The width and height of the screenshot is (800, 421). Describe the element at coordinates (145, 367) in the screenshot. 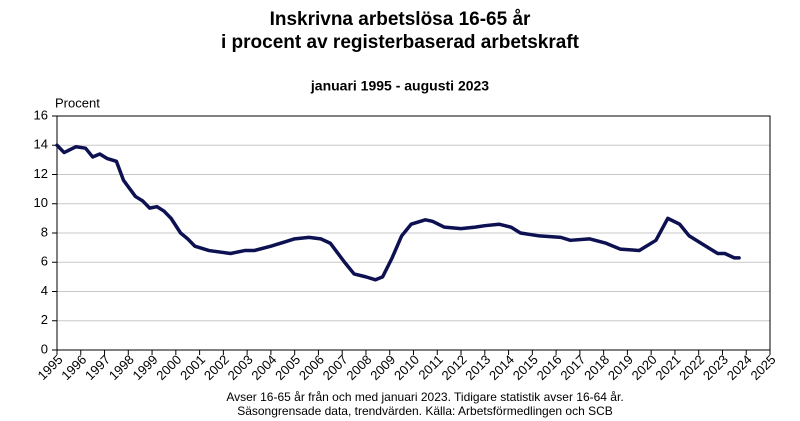

I see `x-tick-label: 1999` at that location.